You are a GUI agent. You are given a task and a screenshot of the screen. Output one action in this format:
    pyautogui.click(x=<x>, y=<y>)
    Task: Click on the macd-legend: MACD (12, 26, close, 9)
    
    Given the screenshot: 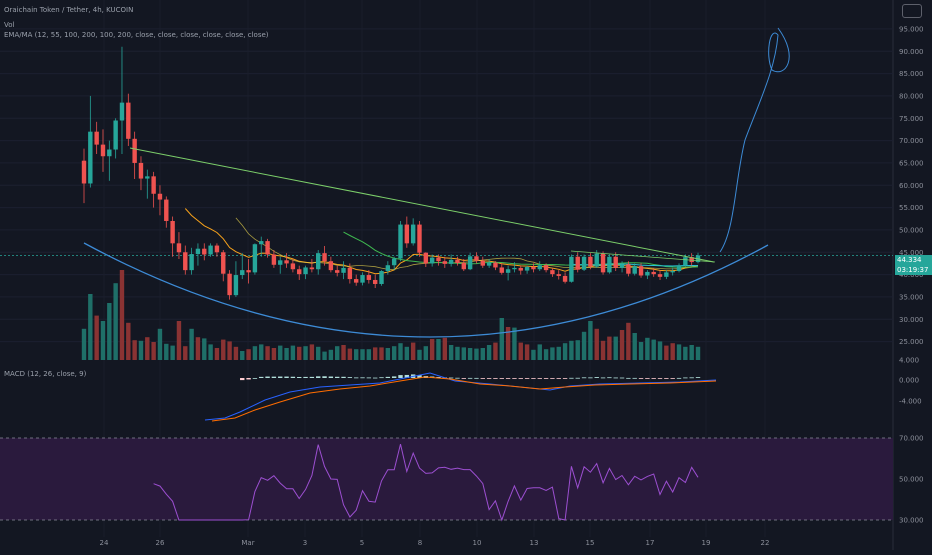 What is the action you would take?
    pyautogui.click(x=45, y=374)
    